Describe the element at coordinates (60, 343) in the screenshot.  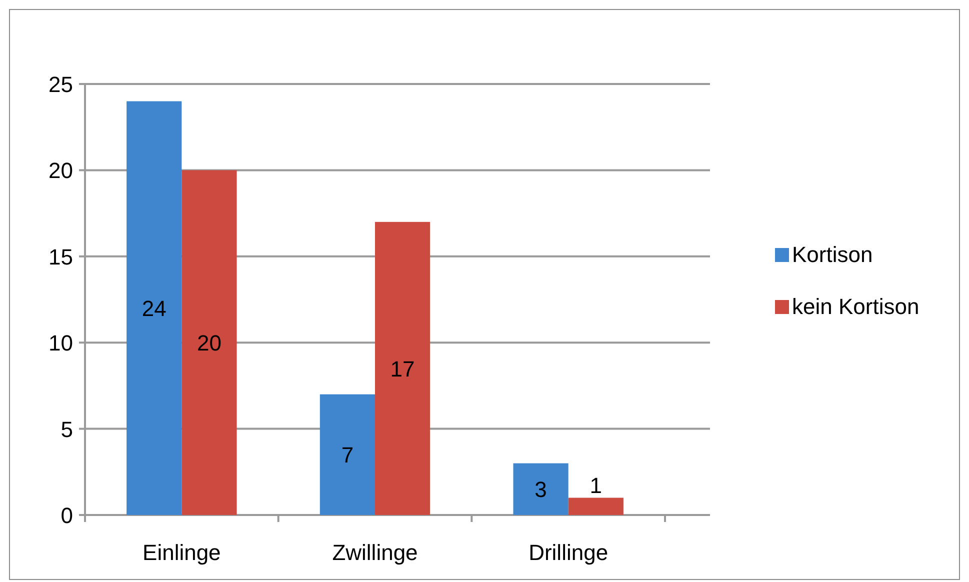
I see `y-tick-label: 10` at that location.